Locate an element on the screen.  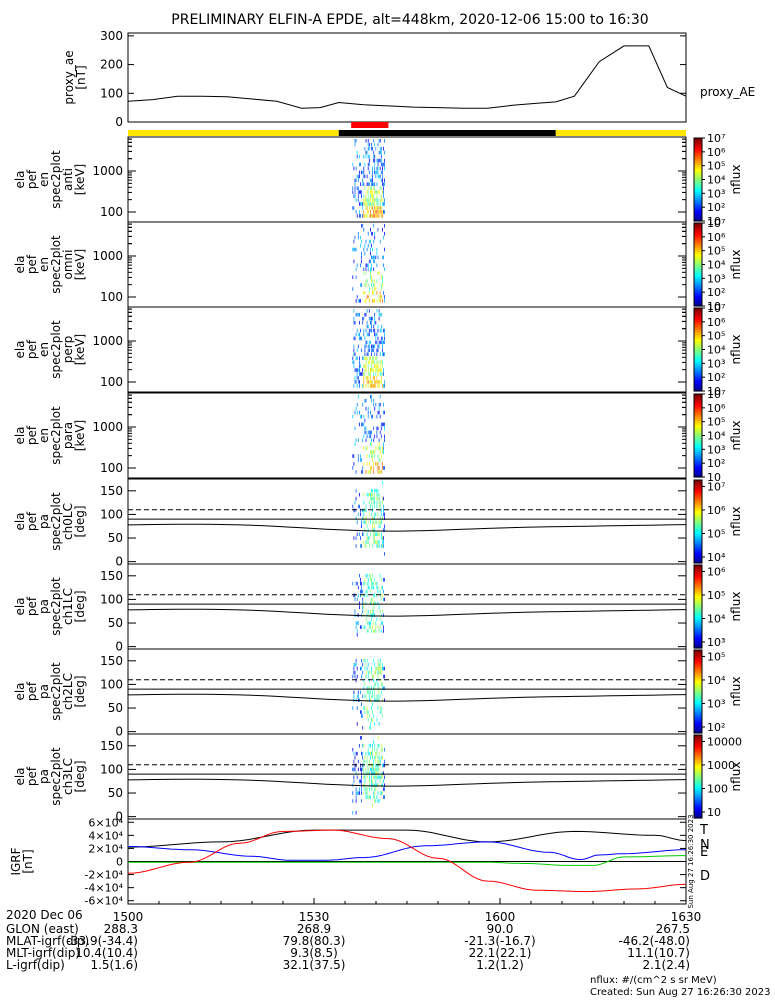
panel-2-colorbar-seg is located at coordinates (698, 259).